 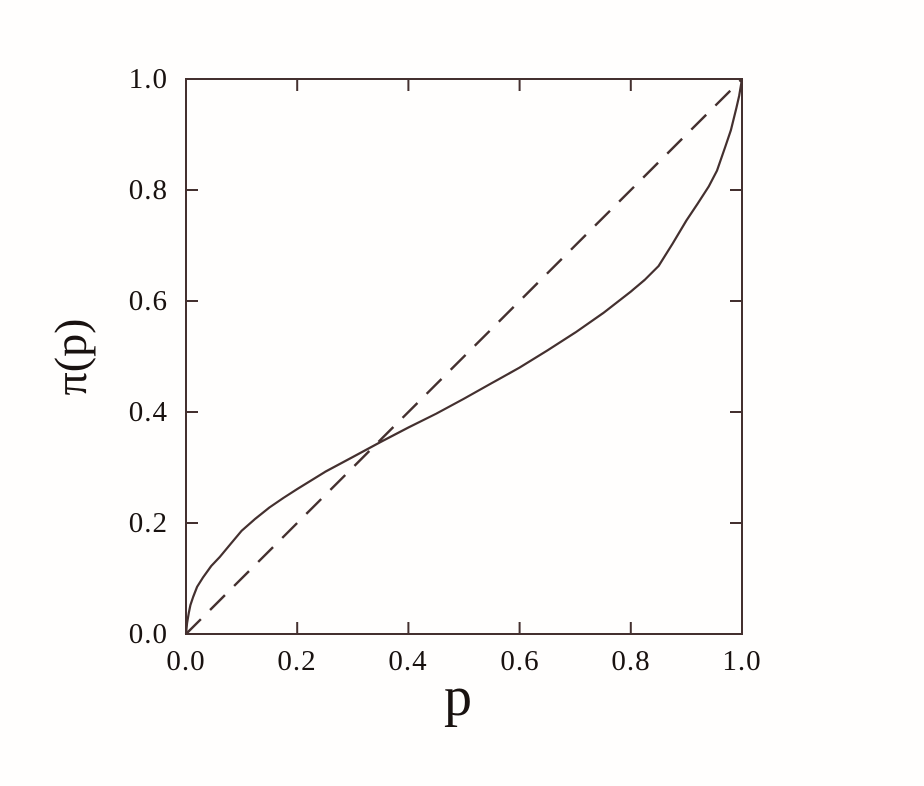 What do you see at coordinates (148, 301) in the screenshot?
I see `y-tick-label: 0.6` at bounding box center [148, 301].